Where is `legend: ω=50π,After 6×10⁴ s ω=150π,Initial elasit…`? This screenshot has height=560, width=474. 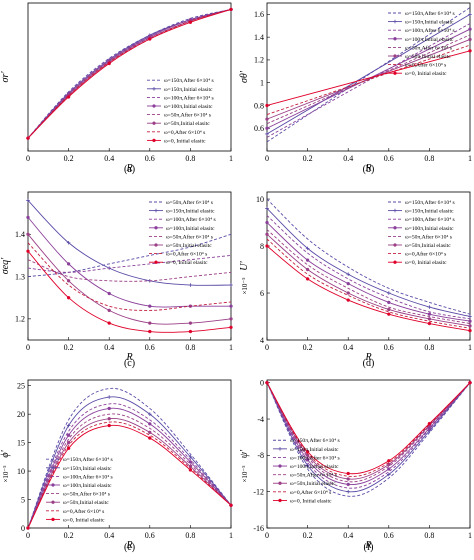
legend: ω=50π,After 6×10⁴ s ω=150π,Initial elasit… is located at coordinates (182, 232).